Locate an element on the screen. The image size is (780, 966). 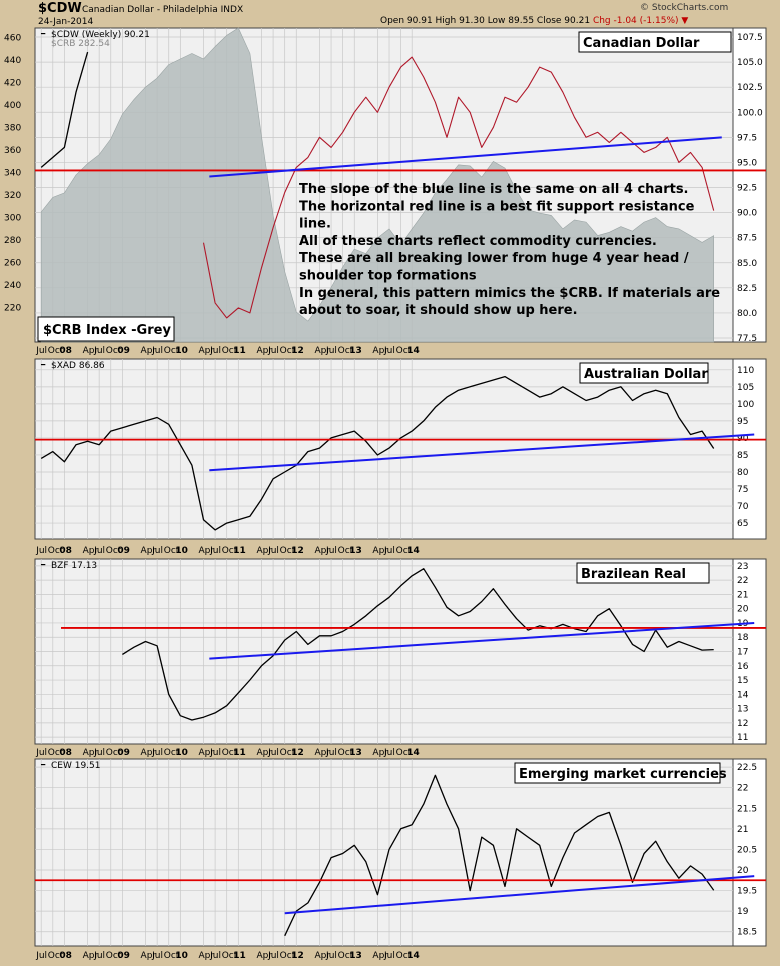
right-tick-label: 87.5 is located at coordinates (747, 239).